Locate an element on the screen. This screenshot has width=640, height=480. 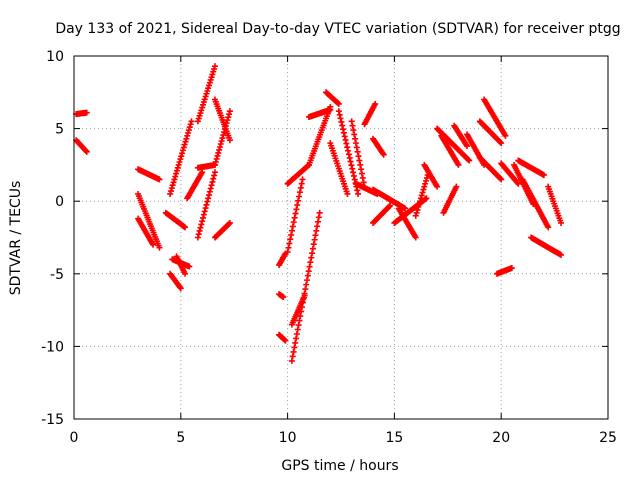
y-tick-label: 10 is located at coordinates (55, 57).